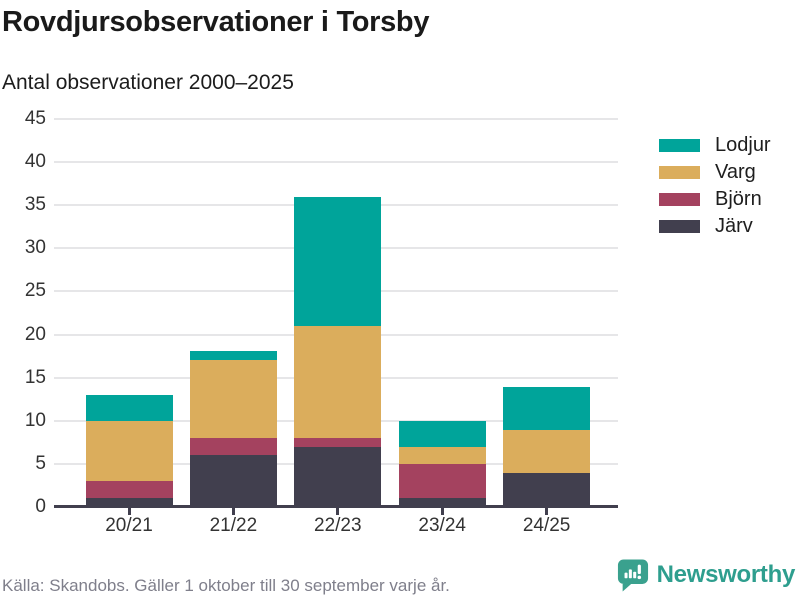 This screenshot has height=600, width=800. Describe the element at coordinates (129, 489) in the screenshot. I see `bar-segment-björn-20/21` at that location.